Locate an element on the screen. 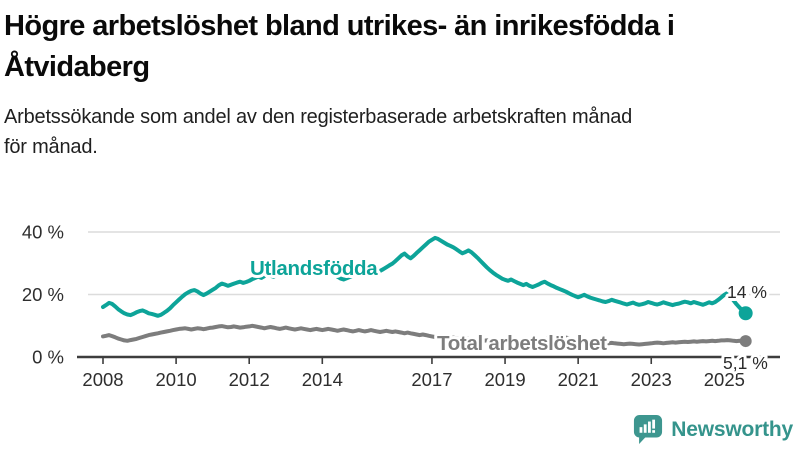 The image size is (800, 450). x-tick-label-2021: 2021 is located at coordinates (578, 379).